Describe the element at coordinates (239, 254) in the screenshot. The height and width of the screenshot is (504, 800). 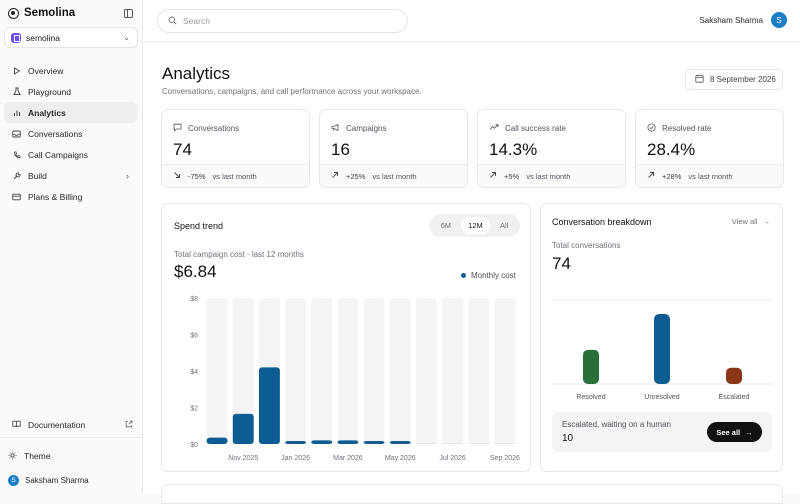
I see `spend-caption: Total campaign cost · last 12 months` at that location.